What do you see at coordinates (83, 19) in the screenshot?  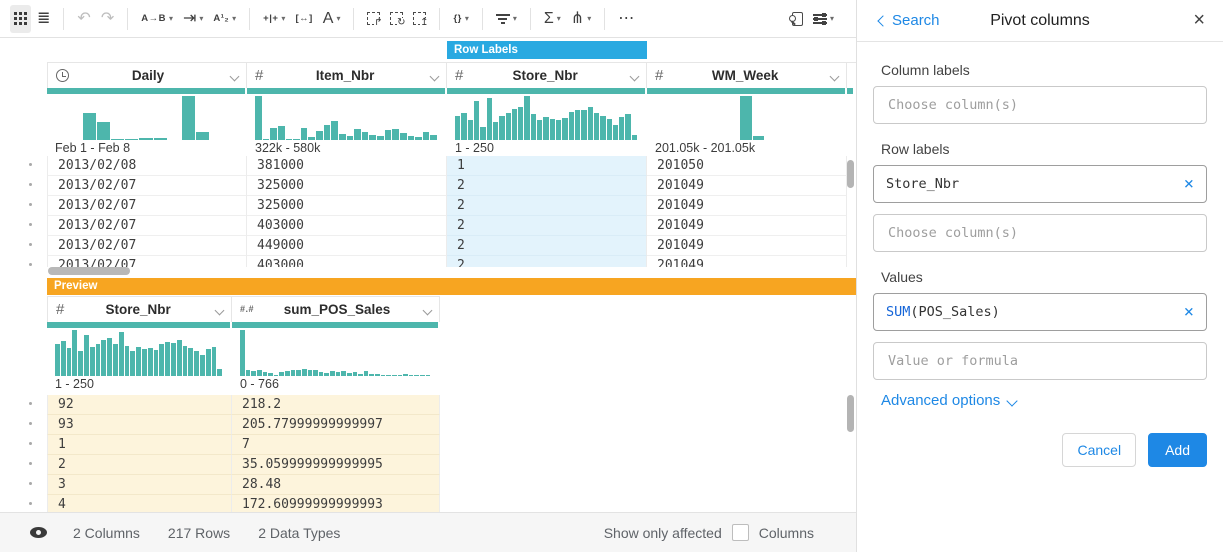 I see `undo-icon: ↶` at bounding box center [83, 19].